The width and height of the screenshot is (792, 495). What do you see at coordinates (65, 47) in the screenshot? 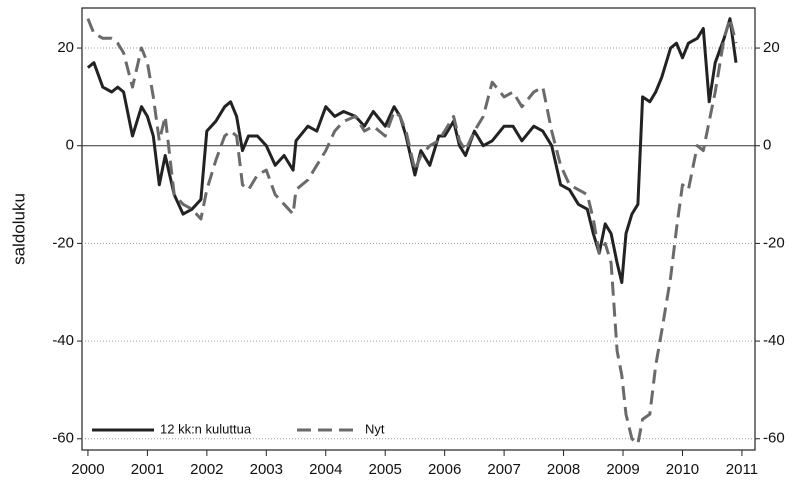
I see `y-tick-label: 20` at bounding box center [65, 47].